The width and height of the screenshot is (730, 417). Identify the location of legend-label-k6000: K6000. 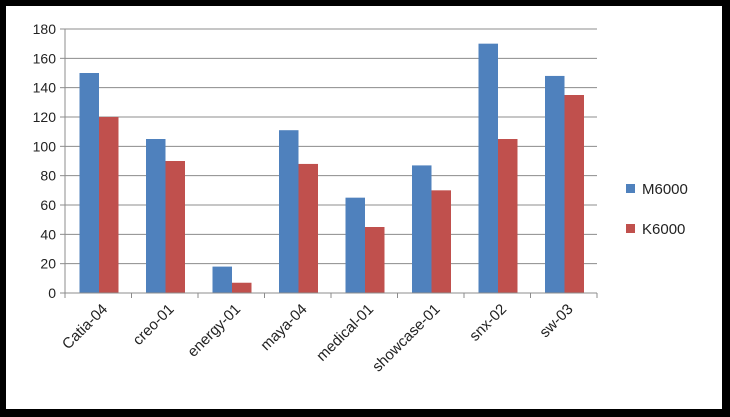
(663, 229).